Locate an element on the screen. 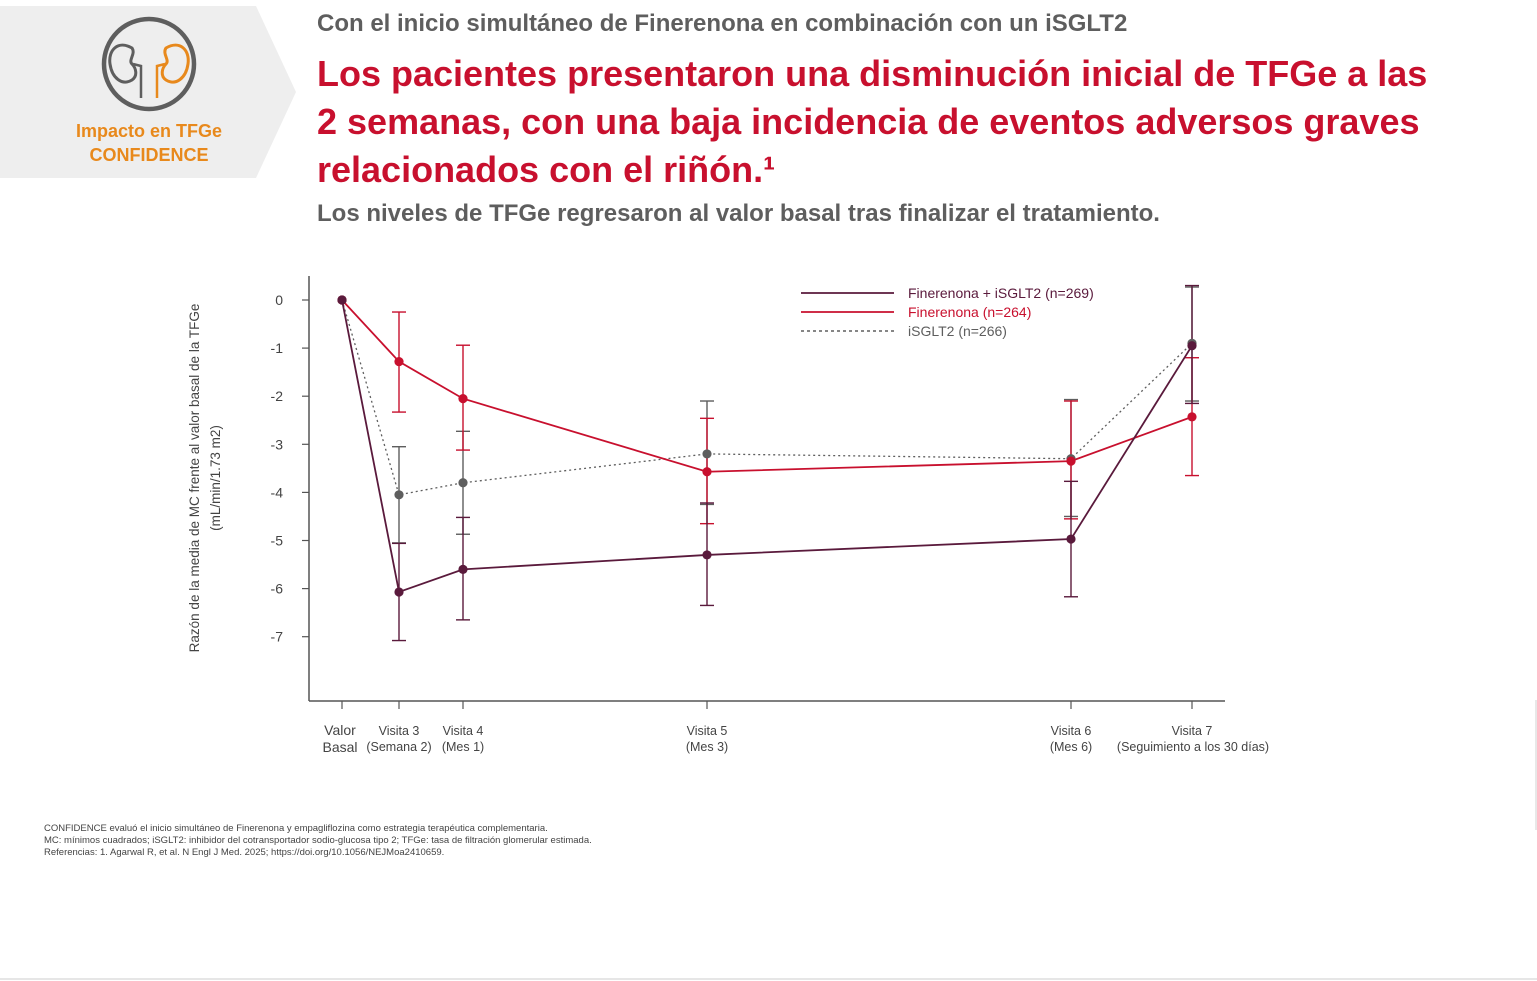 This screenshot has height=981, width=1537. kidney-icon is located at coordinates (149, 64).